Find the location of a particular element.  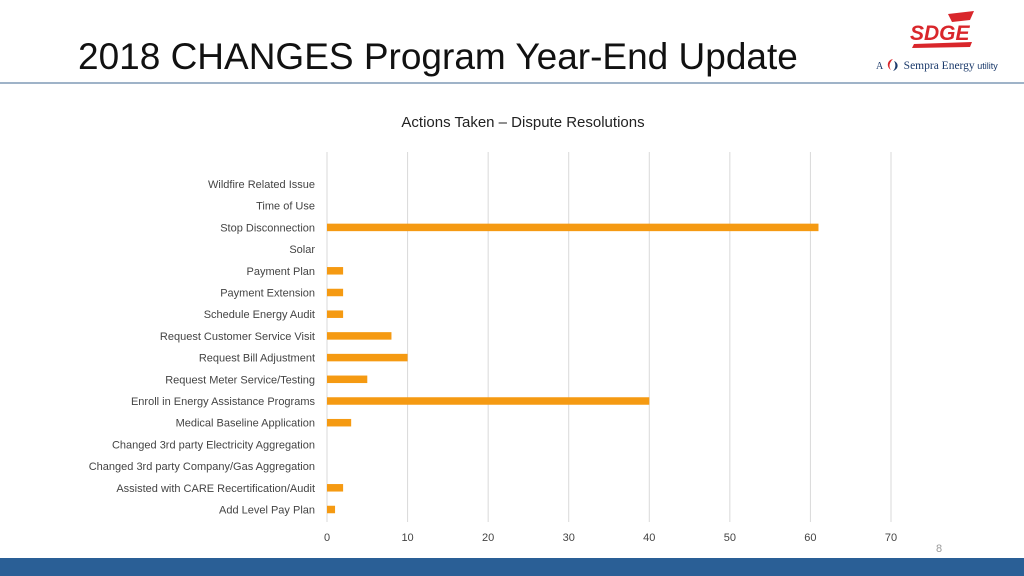

category-label: Time of Use is located at coordinates (285, 207).